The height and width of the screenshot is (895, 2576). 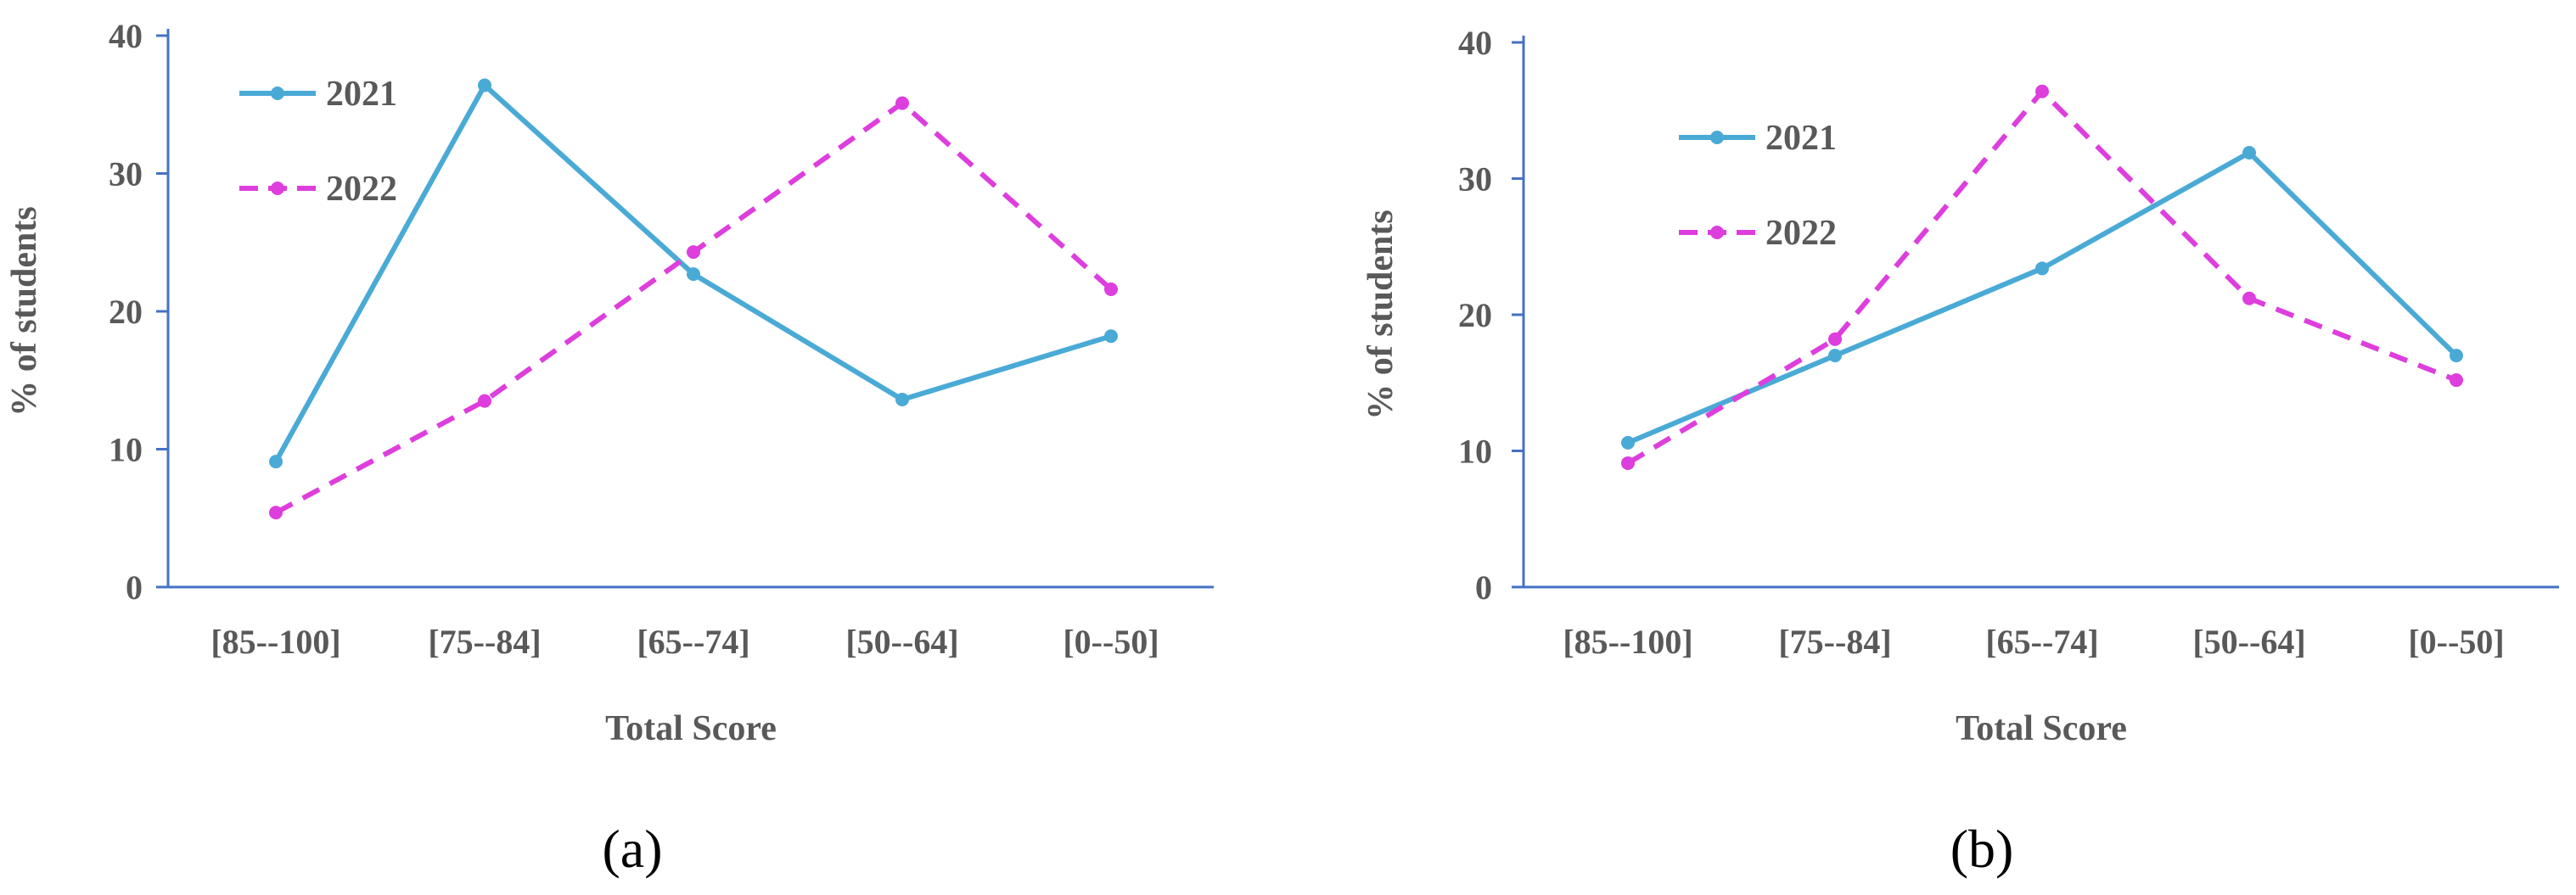 I want to click on series-line-2022, so click(x=2042, y=277).